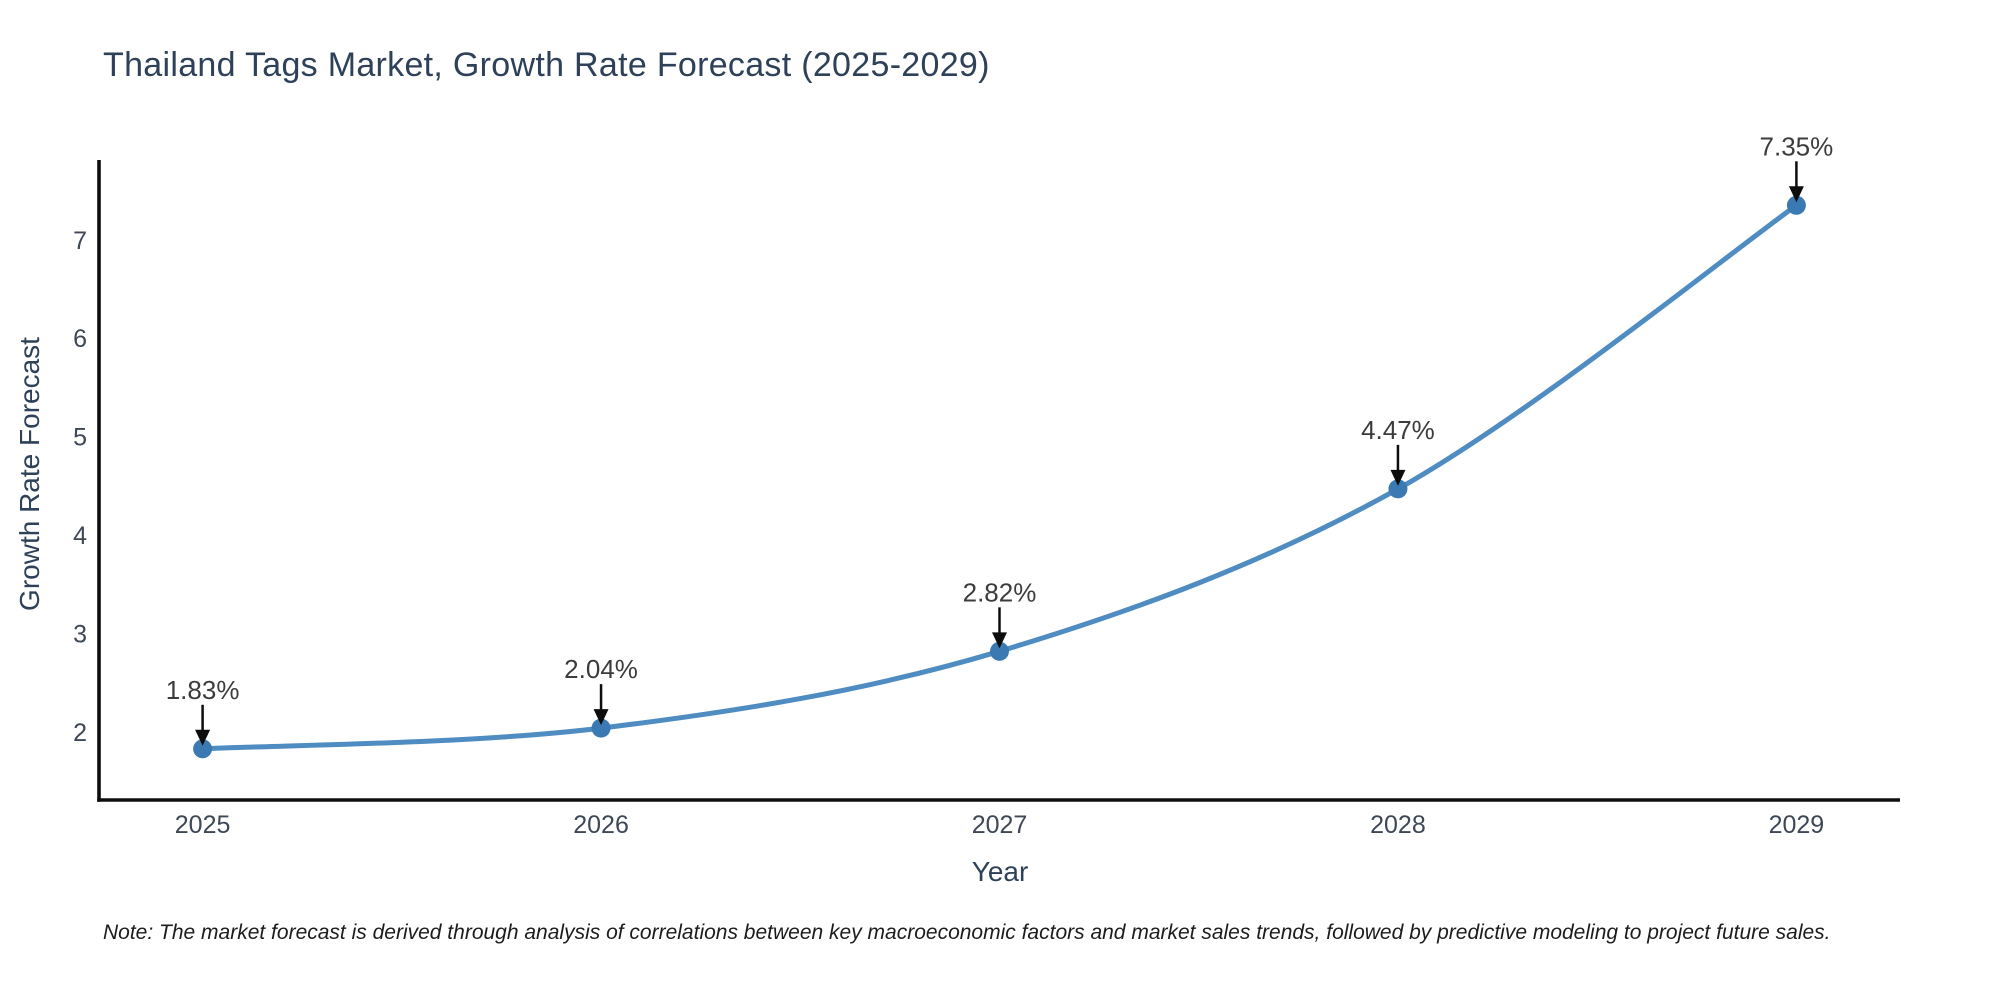 The height and width of the screenshot is (1000, 2000). Describe the element at coordinates (203, 690) in the screenshot. I see `data-point-label: 1.83%` at that location.